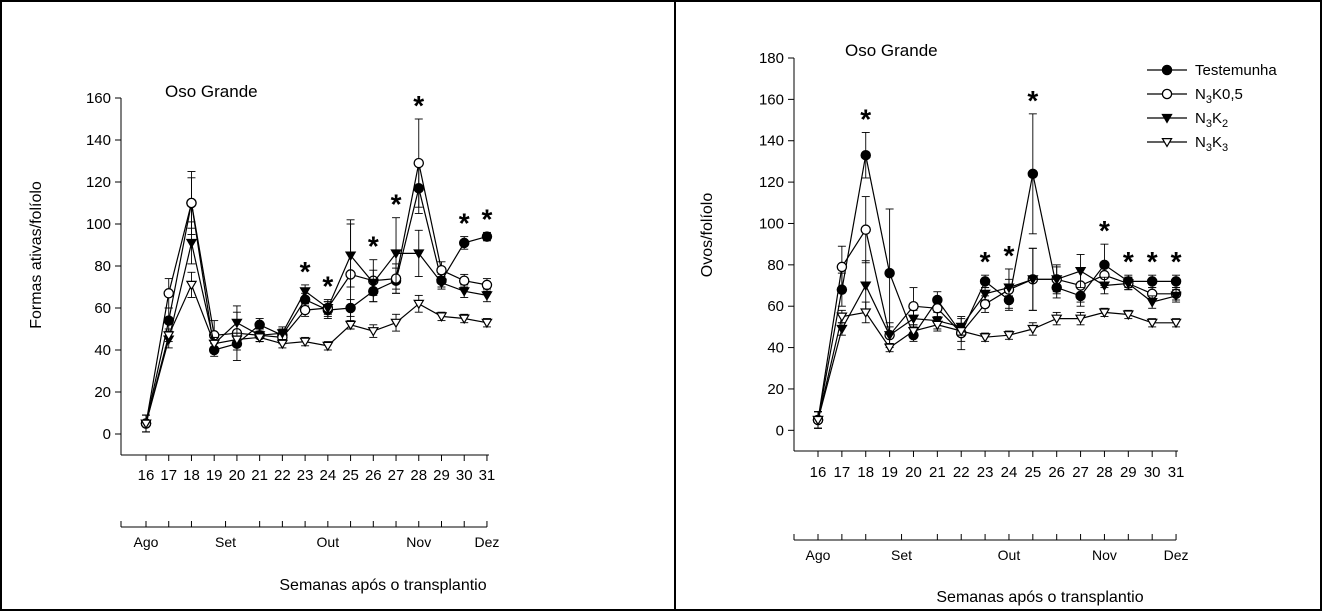 This screenshot has width=1322, height=611. Describe the element at coordinates (1227, 94) in the screenshot. I see `legend-text: K0,5` at that location.